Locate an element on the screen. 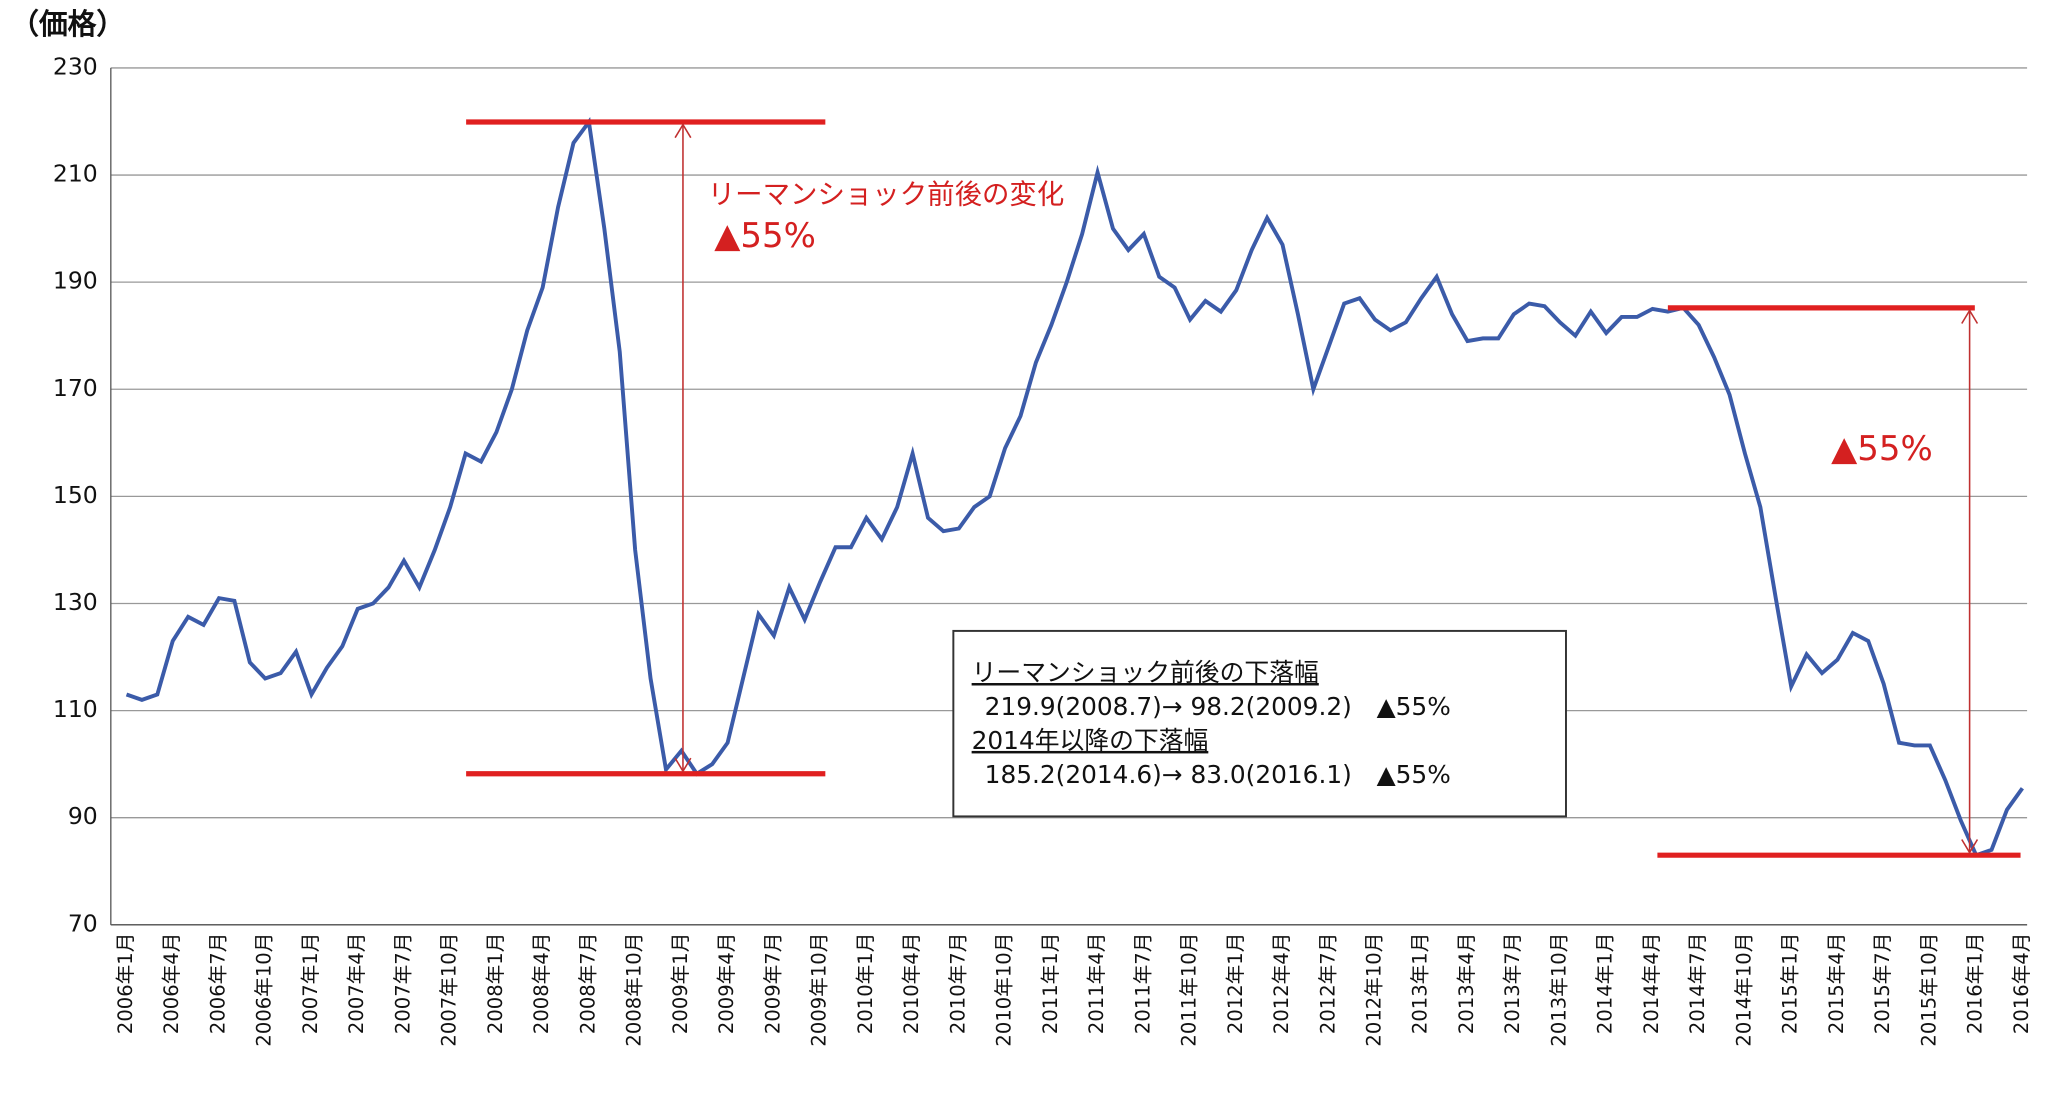  x-tick-label: 2007年7月 is located at coordinates (402, 983).